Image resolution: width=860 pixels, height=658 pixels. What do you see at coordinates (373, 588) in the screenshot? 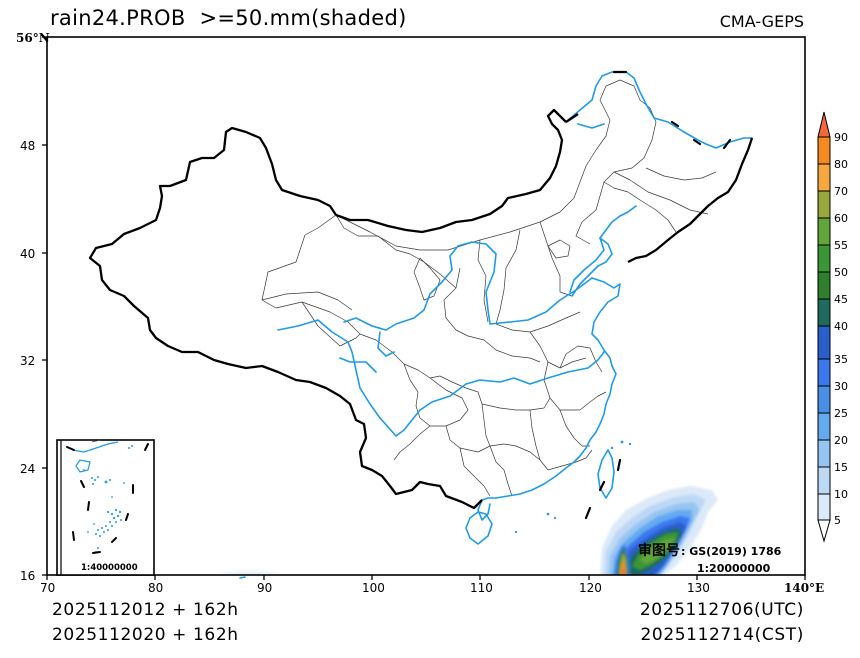
I see `x-tick-100: 100` at bounding box center [373, 588].